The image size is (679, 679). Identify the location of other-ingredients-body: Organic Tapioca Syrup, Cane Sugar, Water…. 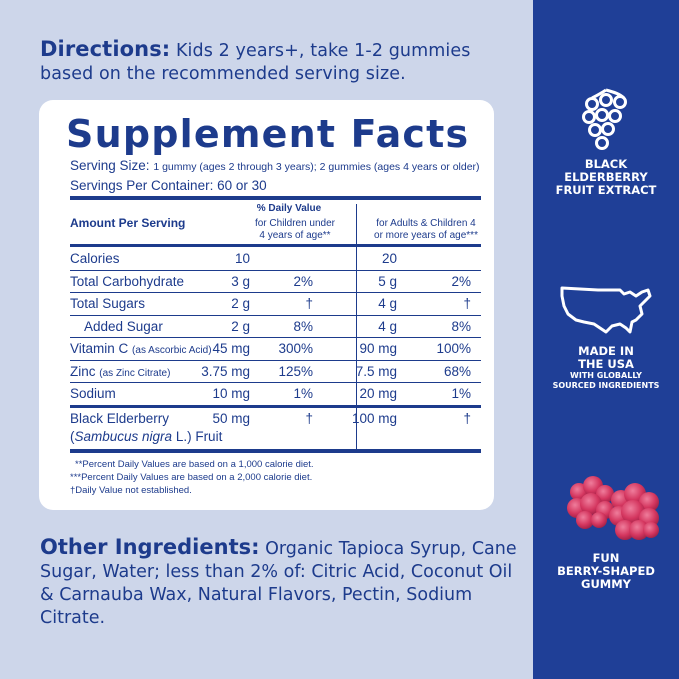
(278, 583).